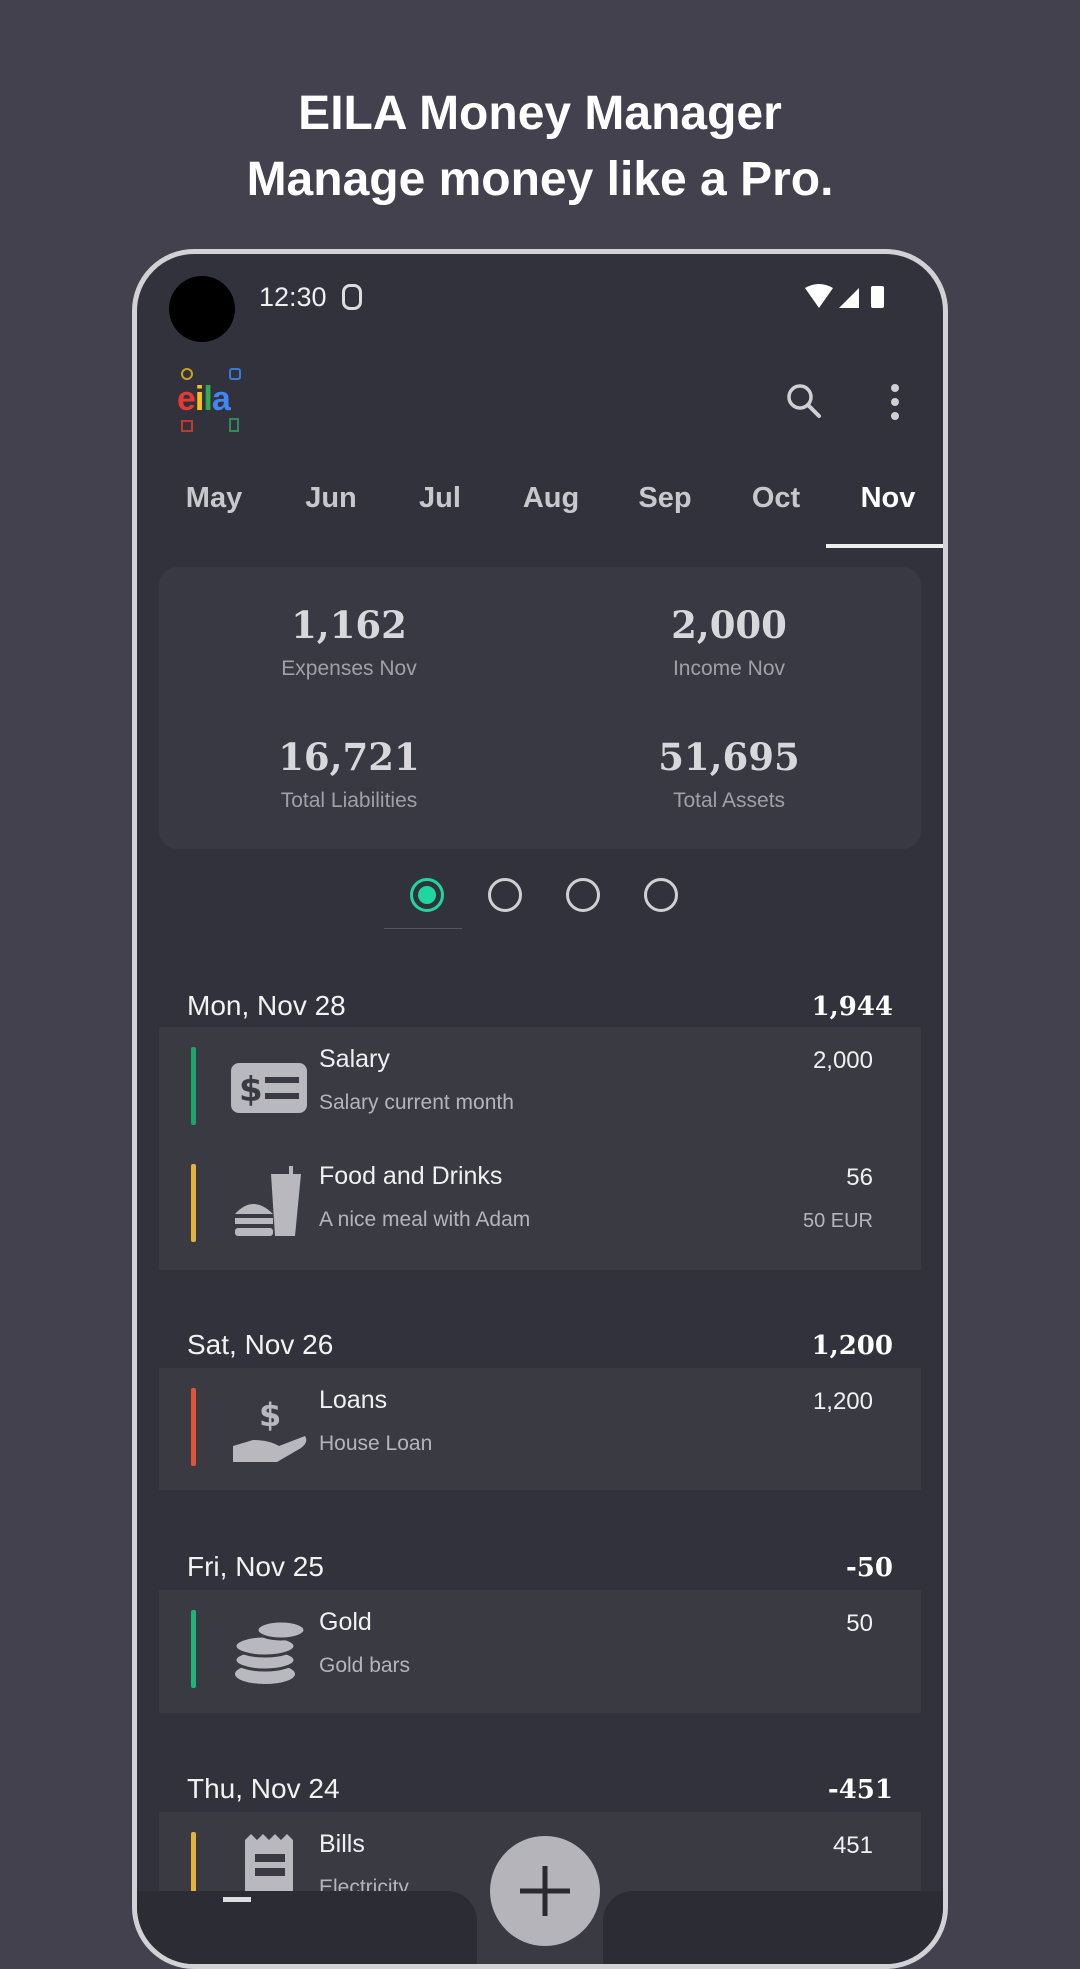 The height and width of the screenshot is (1969, 1080). I want to click on headline-subtitle: Manage money like a Pro., so click(540, 179).